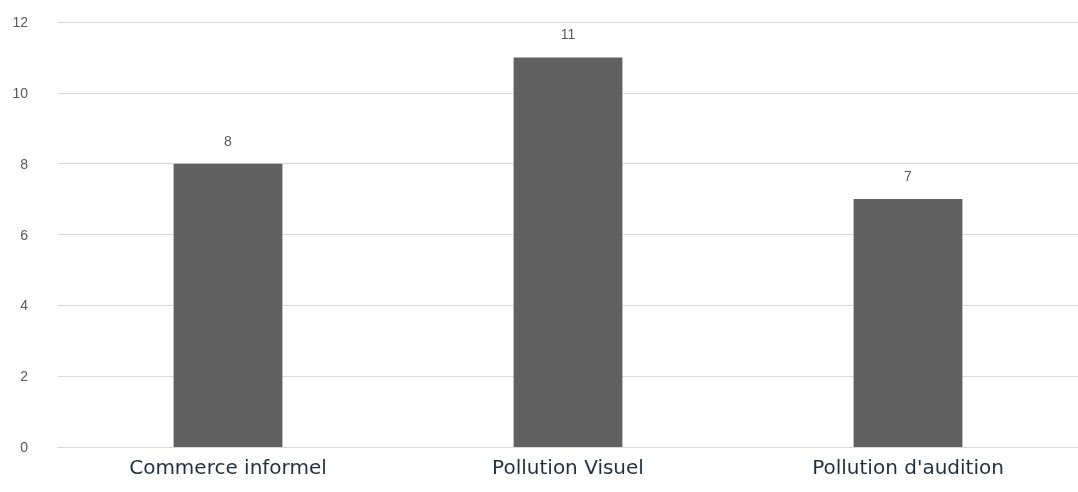 The height and width of the screenshot is (492, 1078). I want to click on x-tick-label: Pollution Visuel, so click(568, 467).